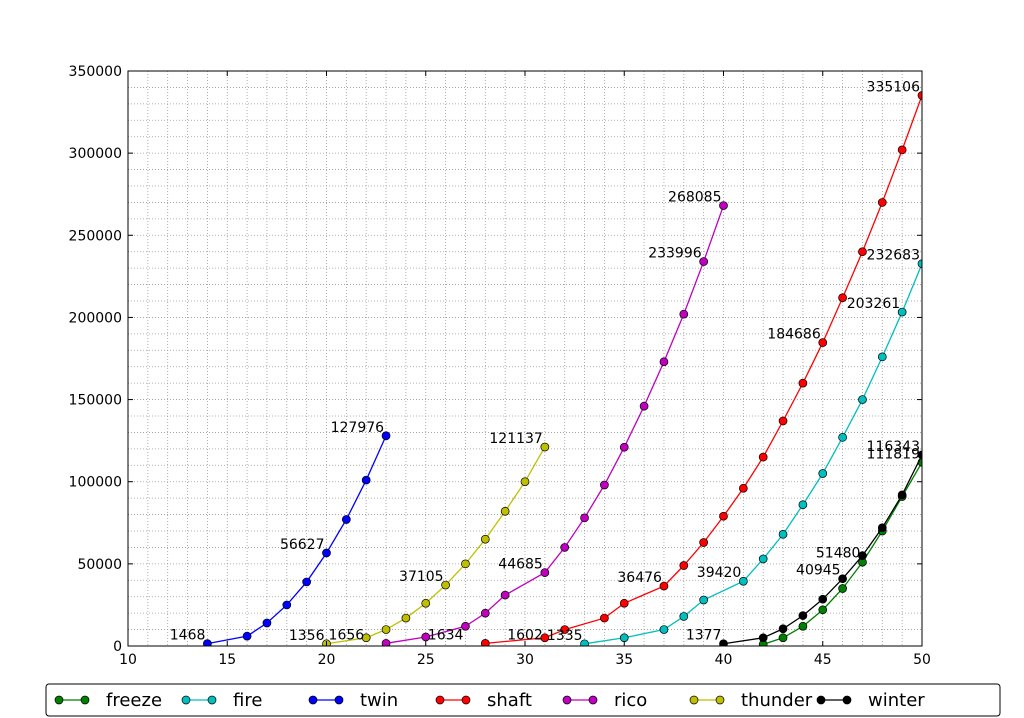 This screenshot has height=718, width=1024. Describe the element at coordinates (565, 636) in the screenshot. I see `data-label-fire: 1335` at that location.